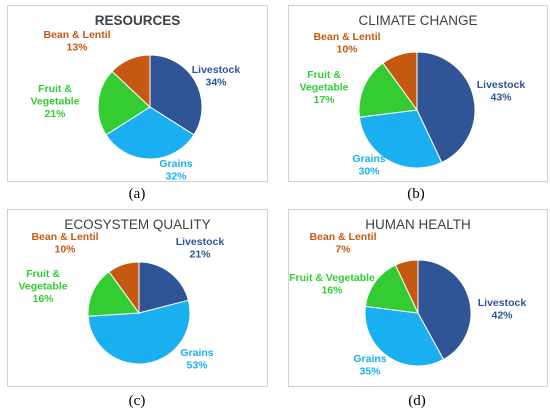  What do you see at coordinates (368, 165) in the screenshot?
I see `data-label-grains: Grains 30%` at bounding box center [368, 165].